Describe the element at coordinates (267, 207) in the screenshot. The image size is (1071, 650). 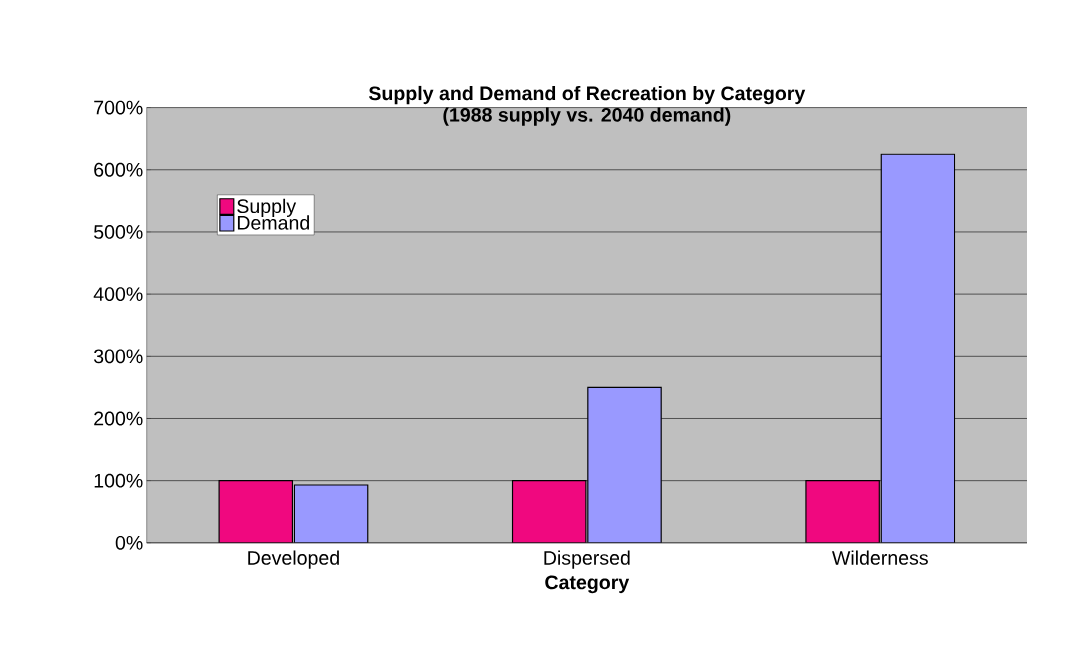
I see `legend-label: Supply` at that location.